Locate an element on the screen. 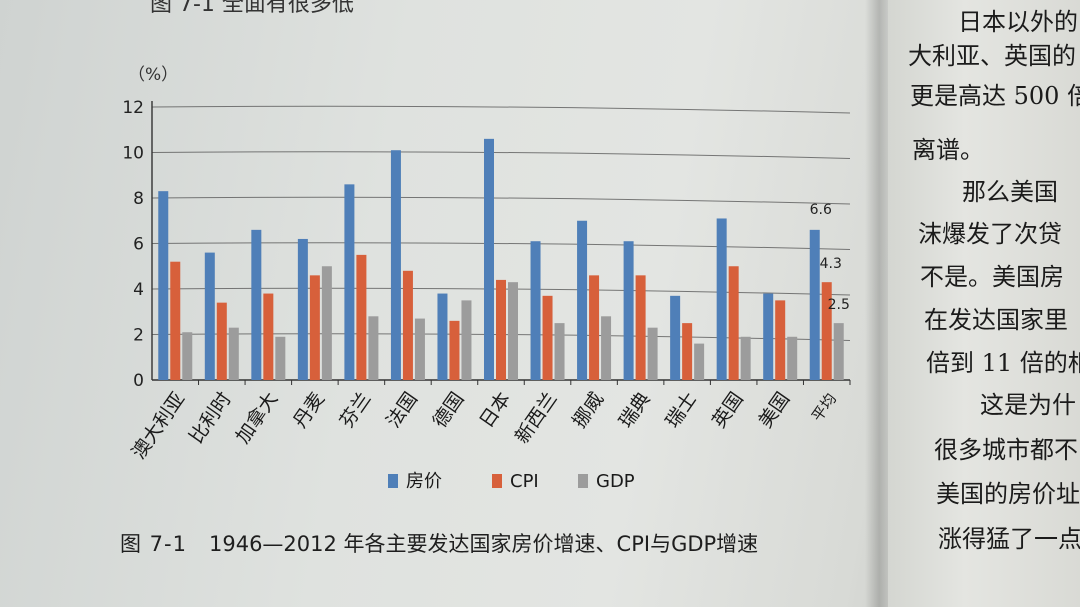  y-tick-label: 12 is located at coordinates (133, 108).